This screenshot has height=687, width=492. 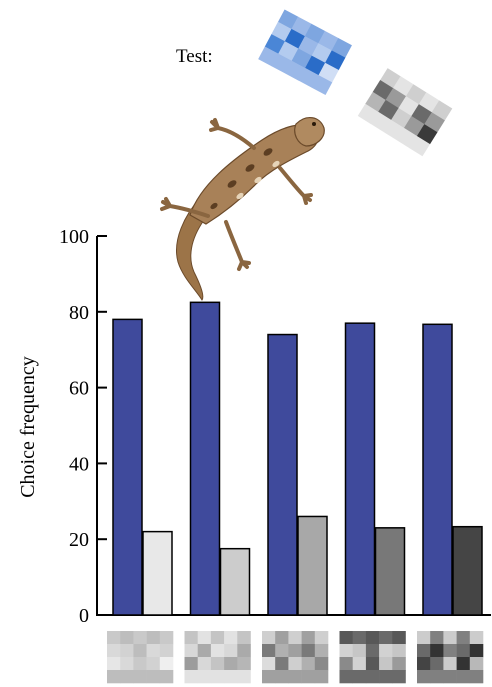 I want to click on y-tick-label: 80, so click(x=79, y=313).